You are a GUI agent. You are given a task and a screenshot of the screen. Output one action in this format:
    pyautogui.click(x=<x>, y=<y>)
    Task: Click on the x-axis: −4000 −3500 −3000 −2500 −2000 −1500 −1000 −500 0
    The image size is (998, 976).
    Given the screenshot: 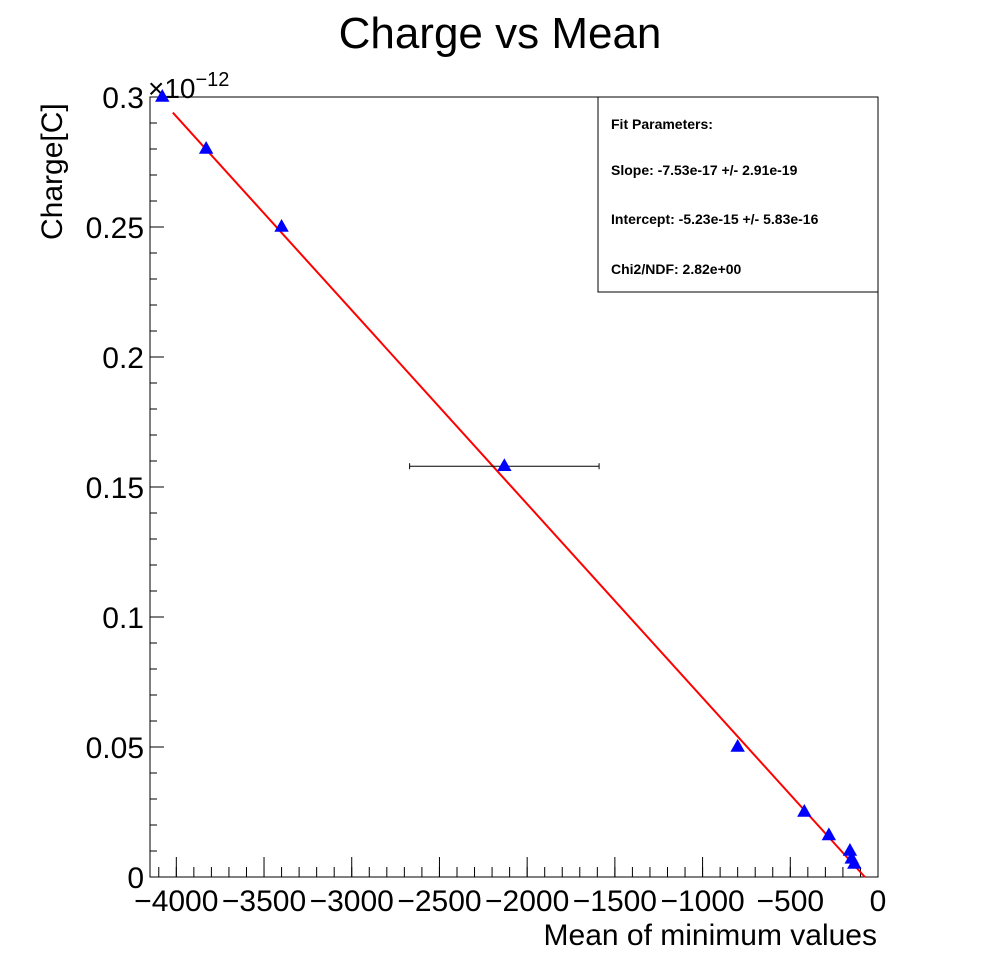 What is the action you would take?
    pyautogui.click(x=510, y=887)
    